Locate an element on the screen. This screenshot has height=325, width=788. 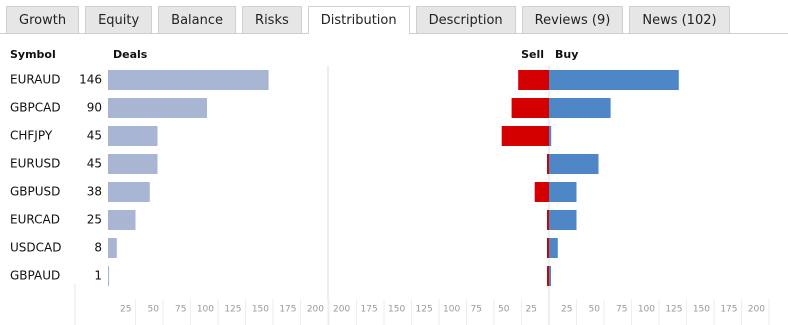
deal-count: 1 is located at coordinates (98, 276).